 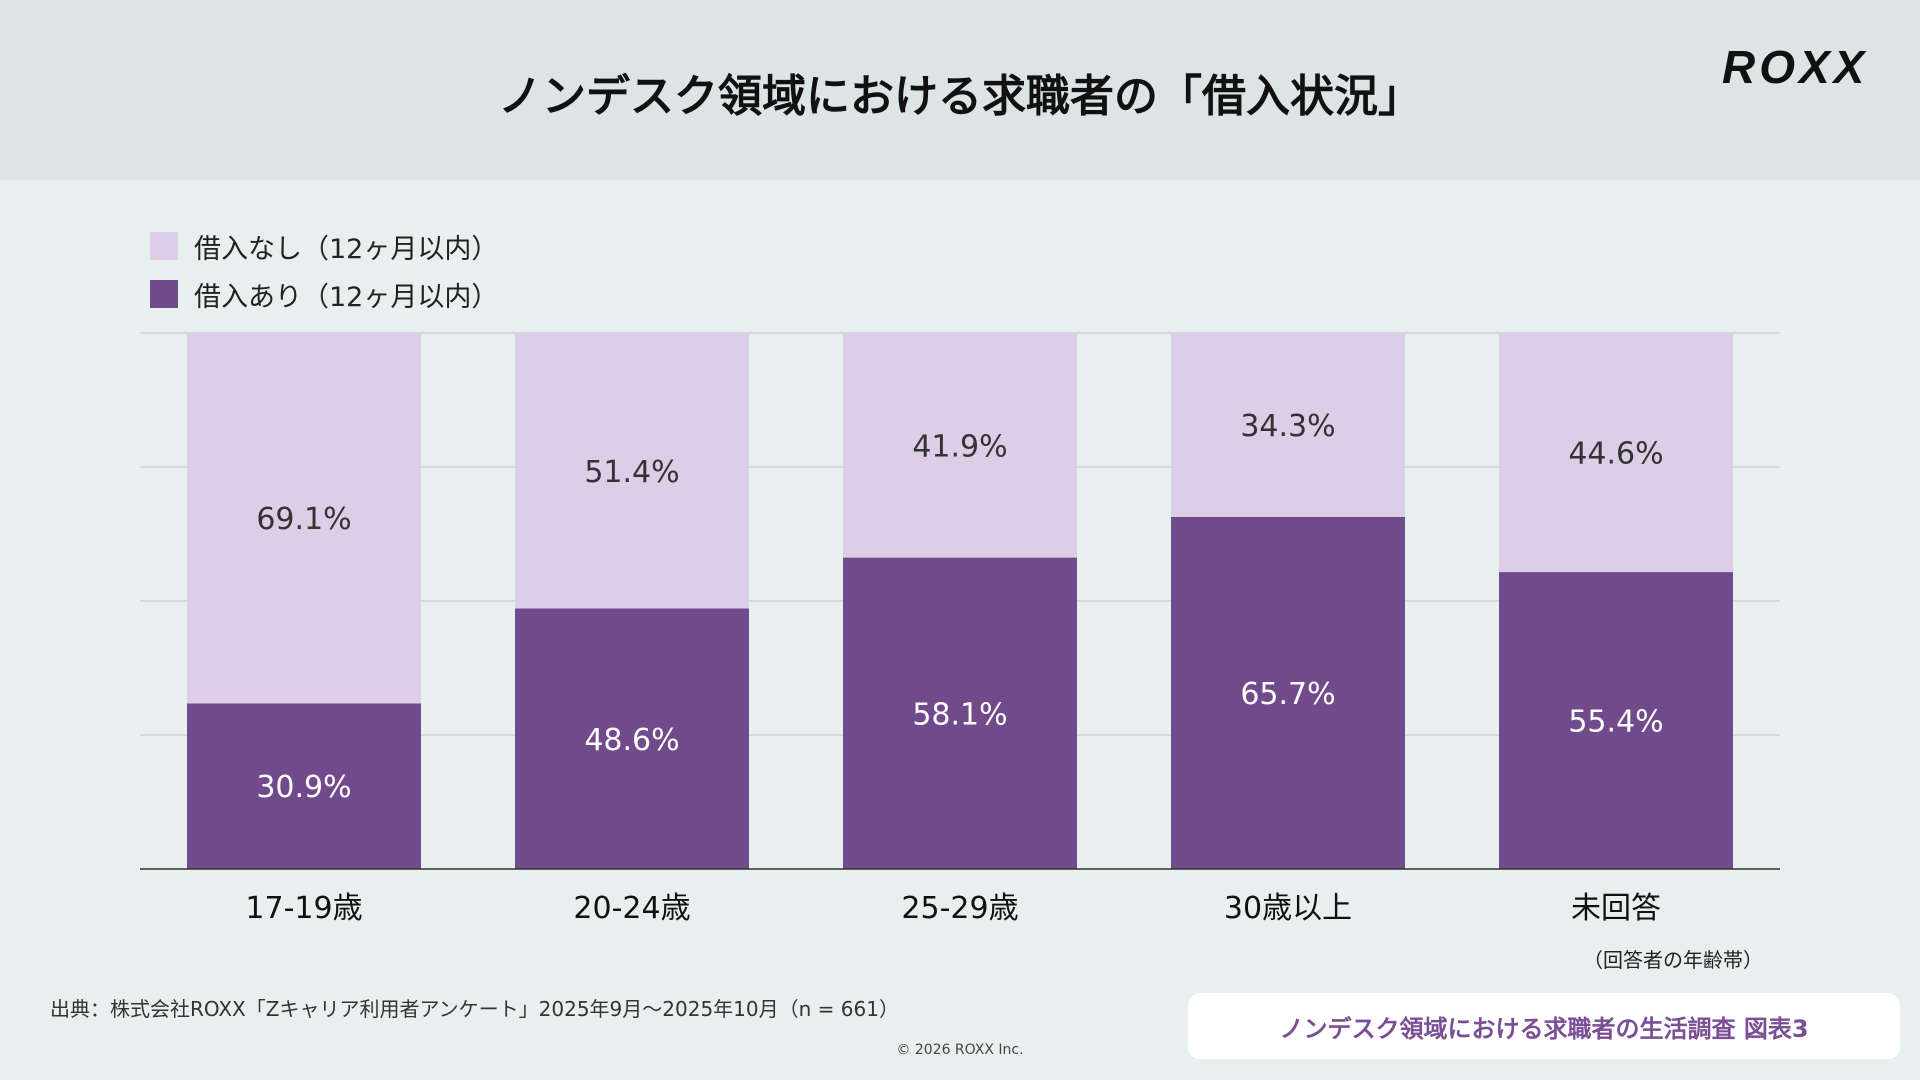 I want to click on category-label: 30歳以上, so click(x=1288, y=908).